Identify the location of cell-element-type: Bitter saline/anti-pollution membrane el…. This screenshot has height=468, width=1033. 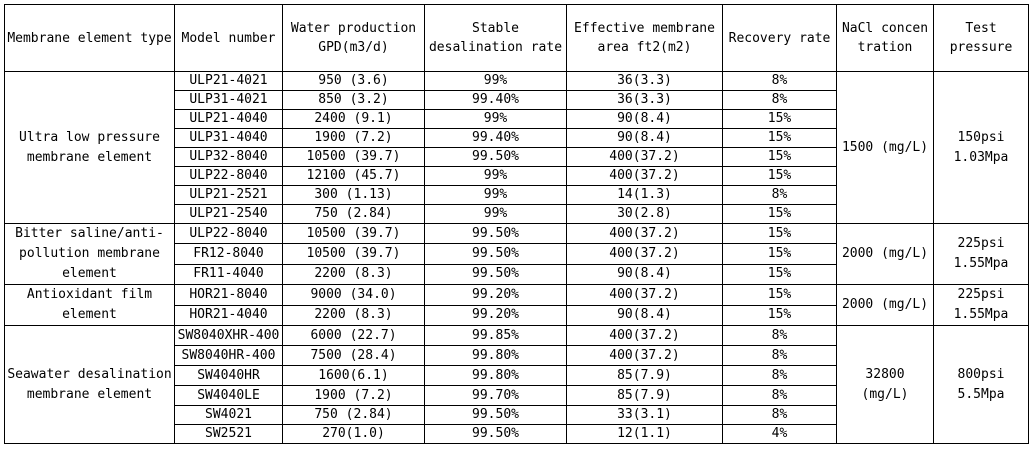
(89, 254).